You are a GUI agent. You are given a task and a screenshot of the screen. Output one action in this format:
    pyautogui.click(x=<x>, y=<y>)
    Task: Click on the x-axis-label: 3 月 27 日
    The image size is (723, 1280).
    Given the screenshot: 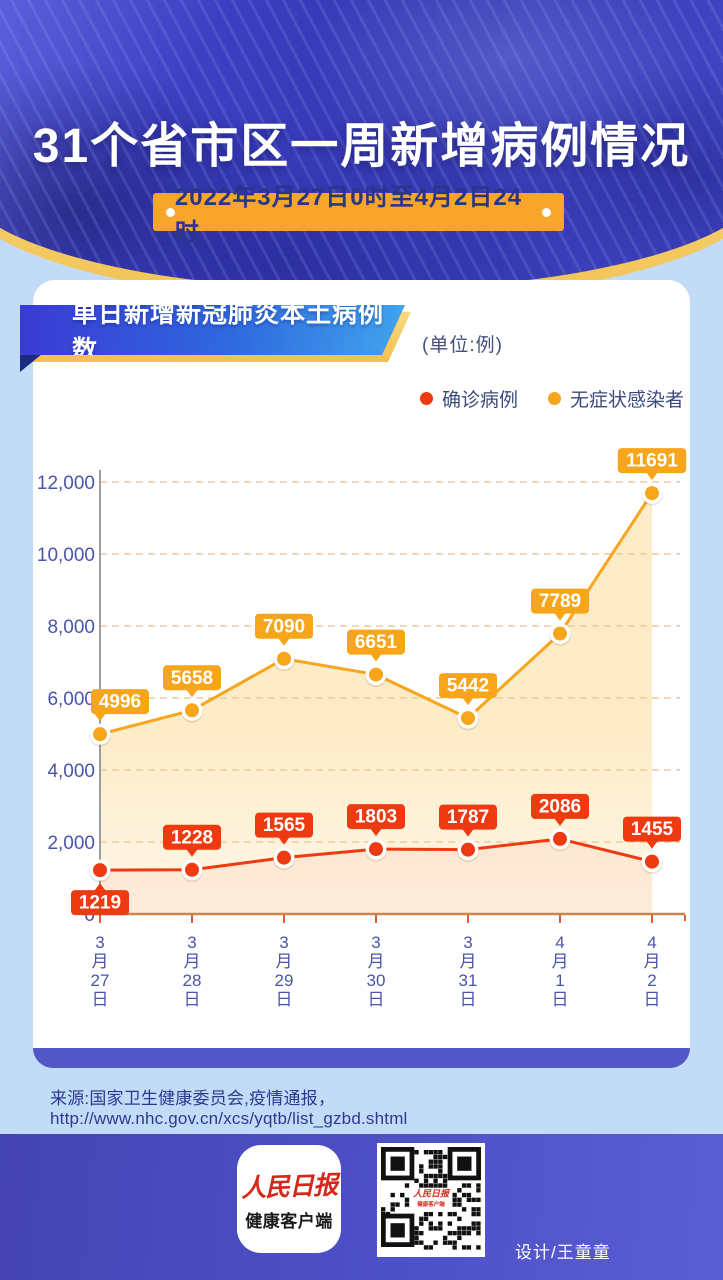 What is the action you would take?
    pyautogui.click(x=100, y=971)
    